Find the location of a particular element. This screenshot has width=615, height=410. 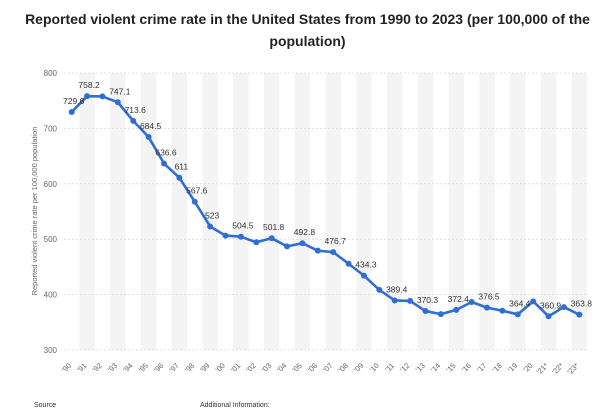

data-label: 504.5 is located at coordinates (243, 226).